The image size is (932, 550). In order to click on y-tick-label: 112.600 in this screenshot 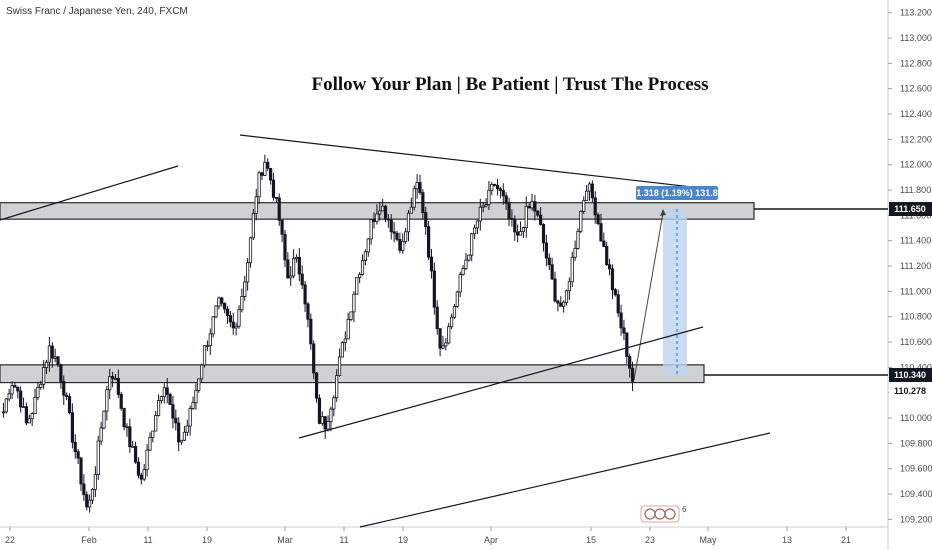, I will do `click(916, 89)`.